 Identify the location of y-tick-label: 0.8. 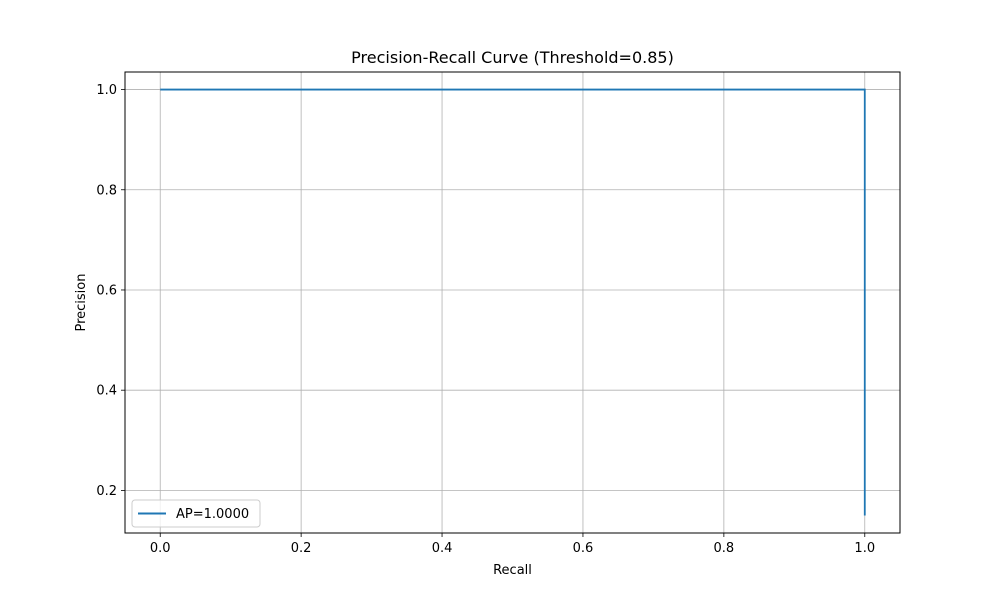
(106, 190).